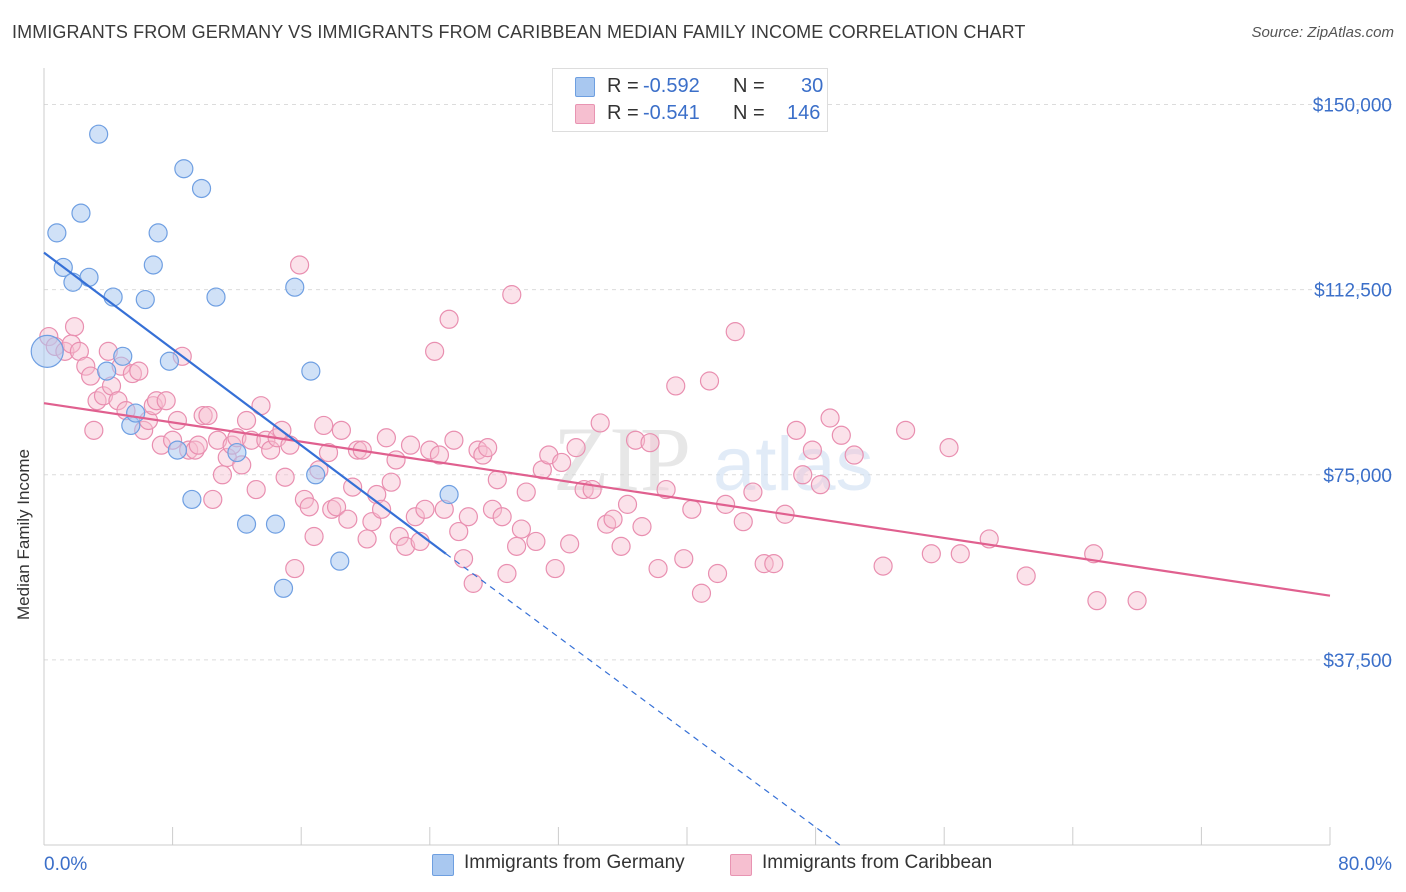 The image size is (1406, 892). I want to click on bottom-legend-label-caribbean: Immigrants from Caribbean, so click(877, 862).